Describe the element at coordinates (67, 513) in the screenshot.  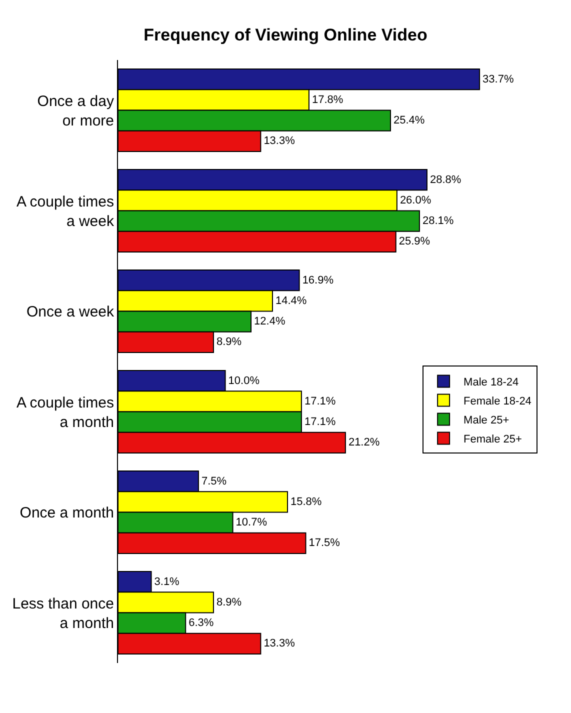
I see `y-tick-label: Once a month` at that location.